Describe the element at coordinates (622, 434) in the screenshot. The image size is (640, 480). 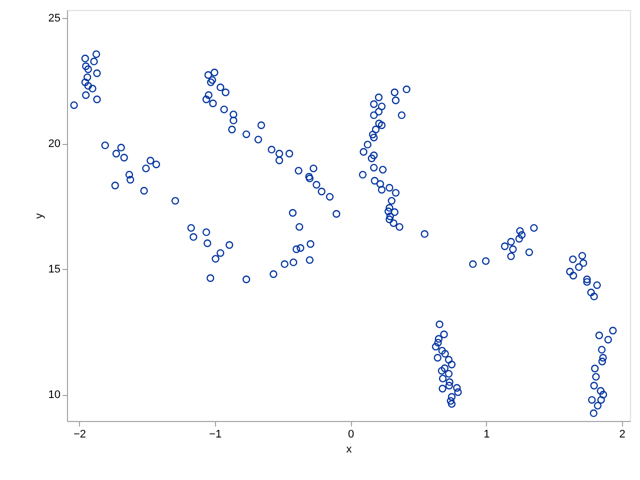
I see `x-tick-label: 2` at that location.